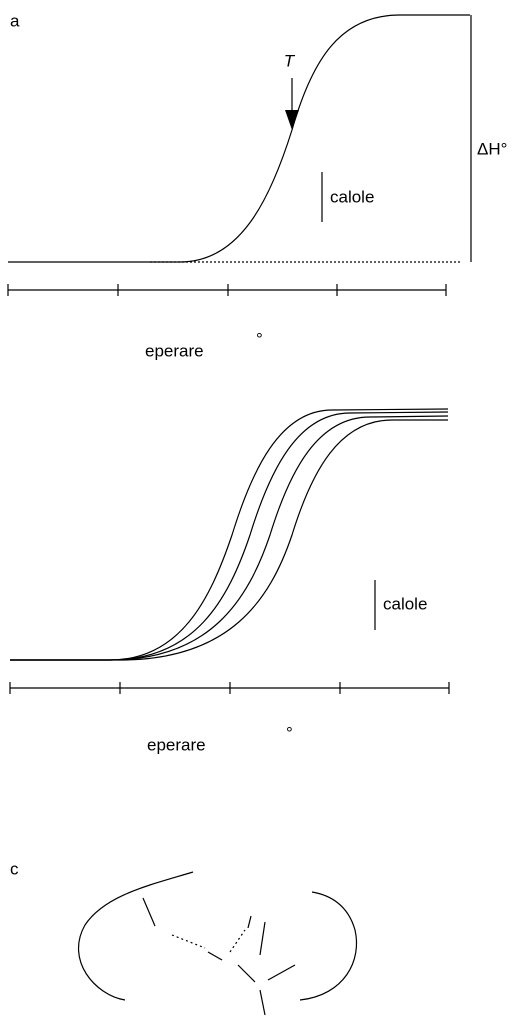 The image size is (521, 1018). I want to click on panel-label: c, so click(14, 868).